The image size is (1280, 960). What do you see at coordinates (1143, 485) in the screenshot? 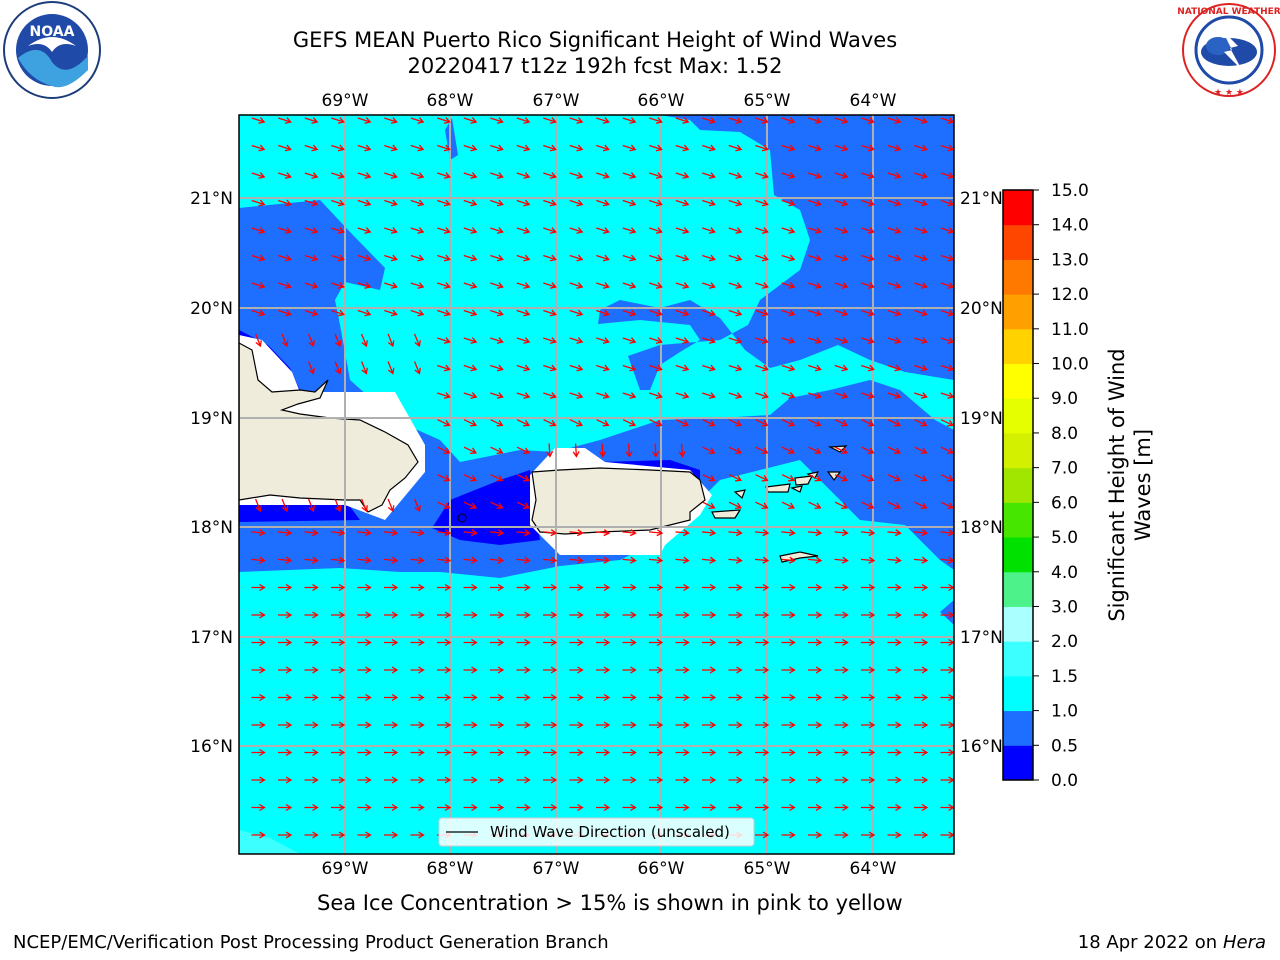
I see `svg-text: Waves [m]` at bounding box center [1143, 485].